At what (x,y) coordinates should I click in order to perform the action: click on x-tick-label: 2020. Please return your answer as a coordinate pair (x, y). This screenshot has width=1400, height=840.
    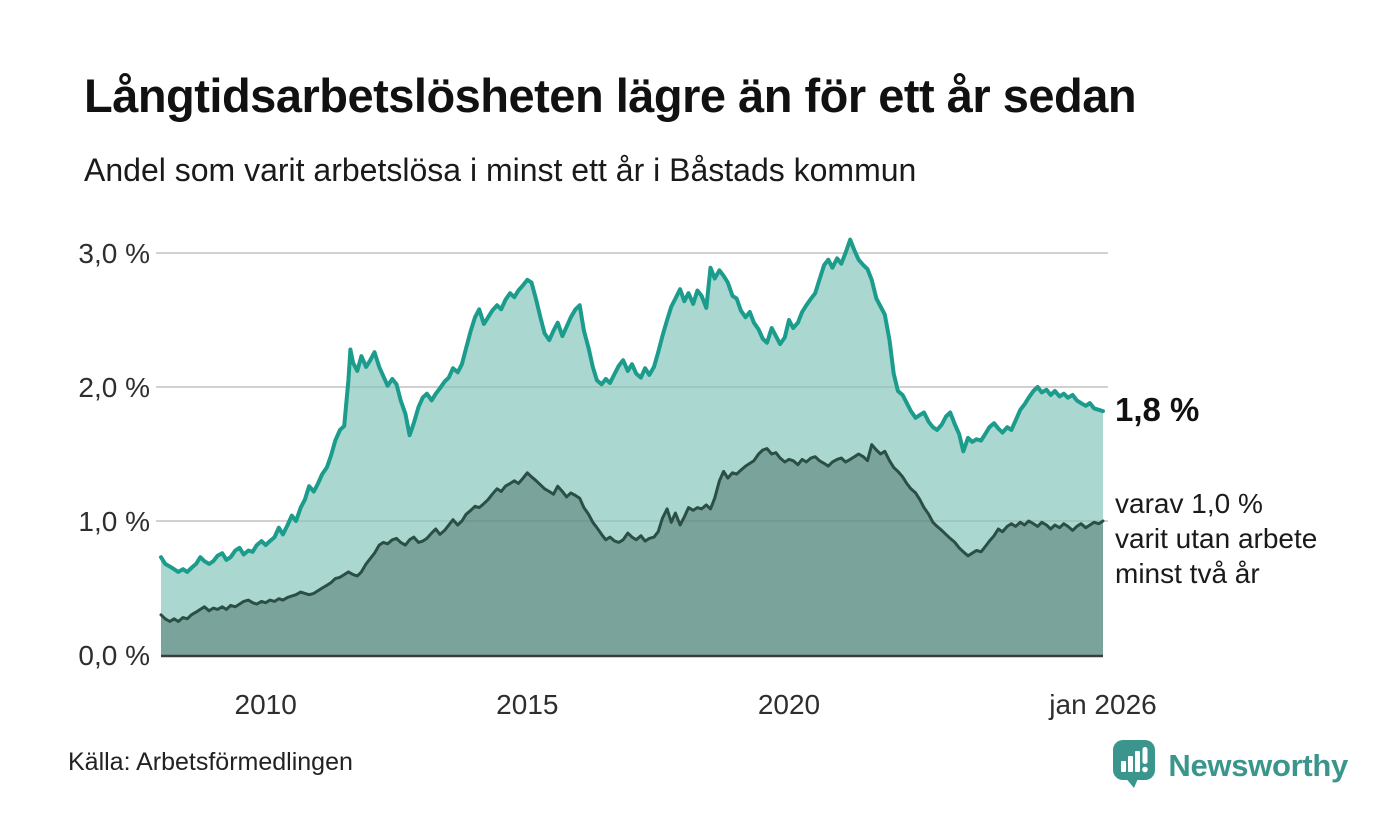
    Looking at the image, I should click on (789, 704).